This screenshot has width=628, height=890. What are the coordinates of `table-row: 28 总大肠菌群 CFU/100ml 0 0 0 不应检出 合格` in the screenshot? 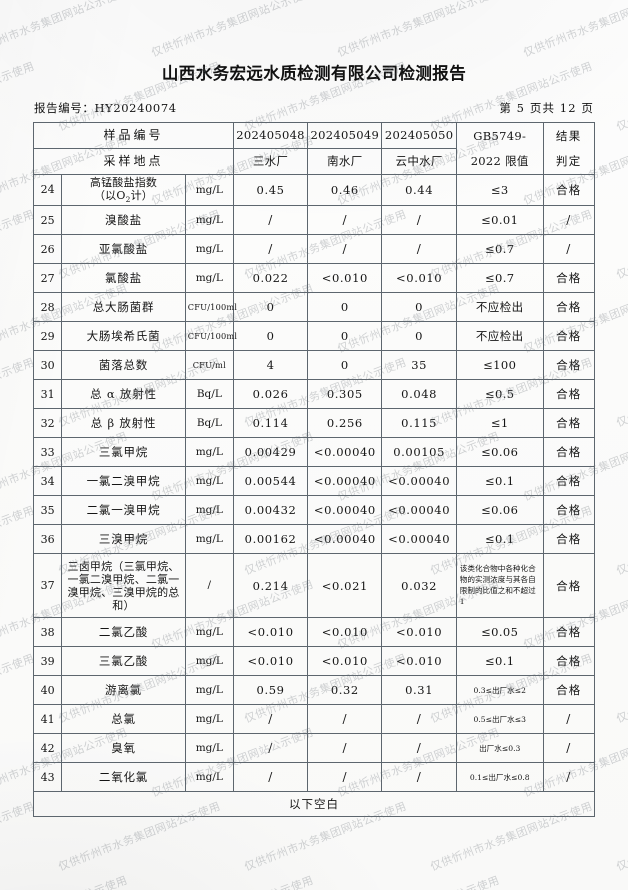 It's located at (314, 307).